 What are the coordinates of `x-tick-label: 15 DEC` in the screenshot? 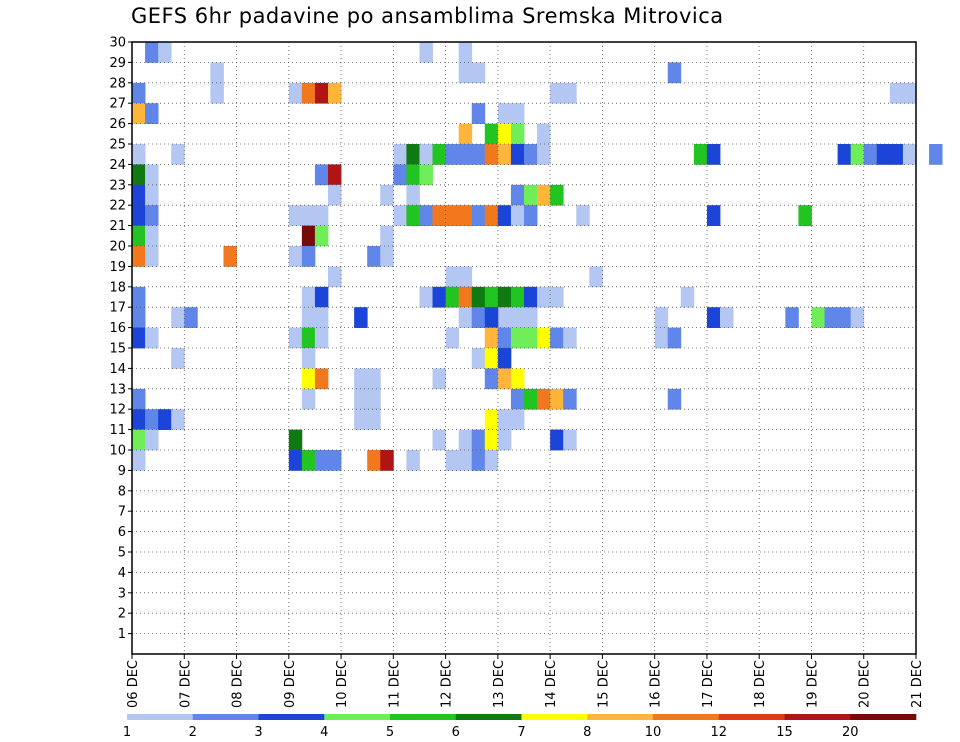 It's located at (603, 684).